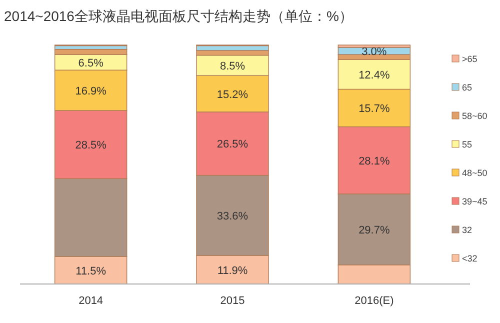 The image size is (500, 323). Describe the element at coordinates (475, 173) in the screenshot. I see `legend-label: 48~50` at that location.